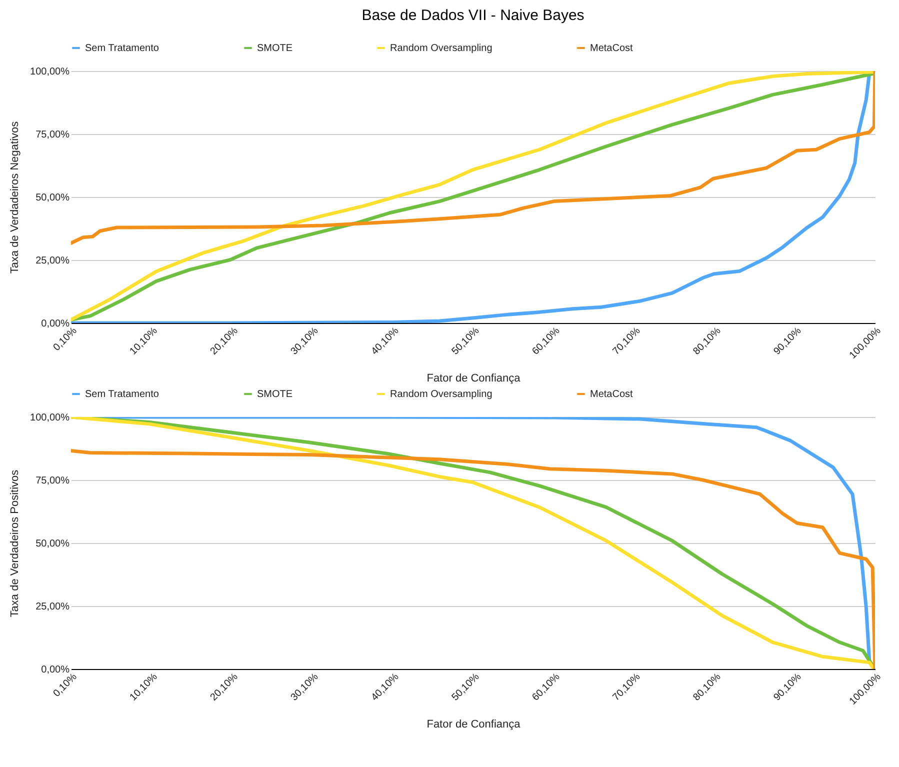 The image size is (899, 767). I want to click on chart-title: Base de Dados VII - Naive Bayes, so click(473, 15).